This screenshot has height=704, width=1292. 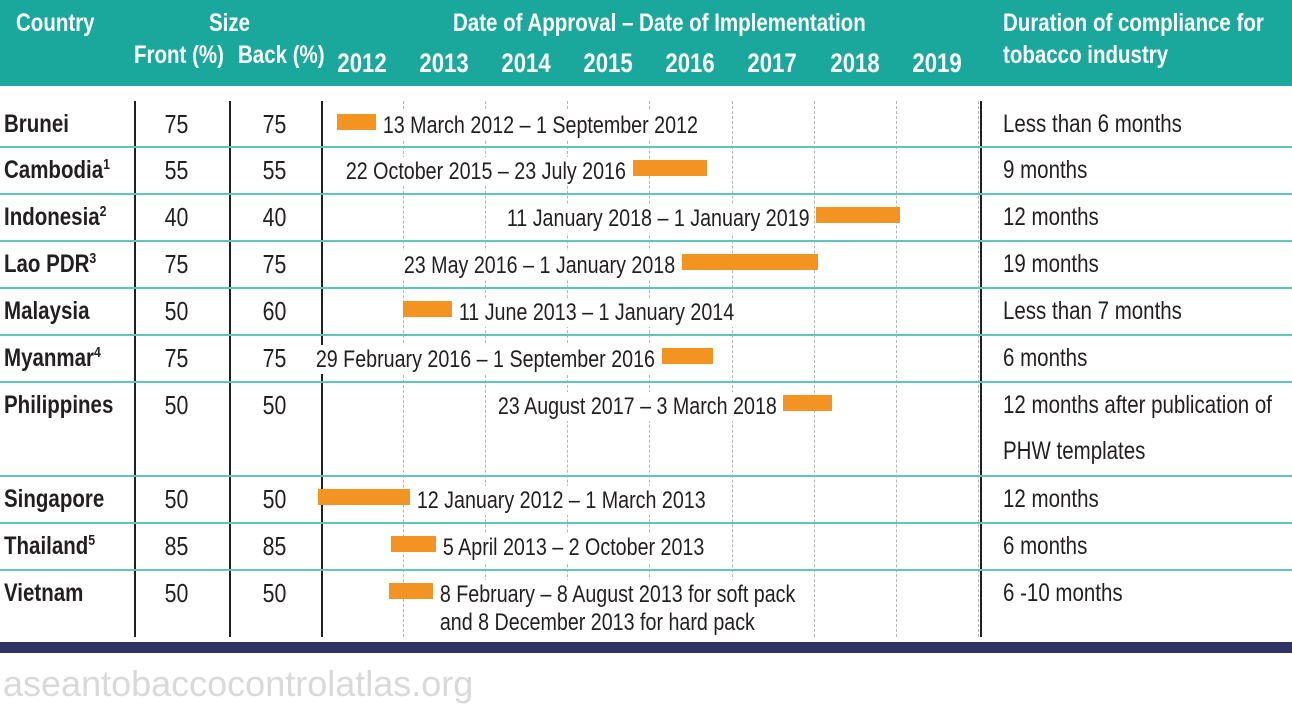 I want to click on footnote-marker: 3, so click(x=93, y=258).